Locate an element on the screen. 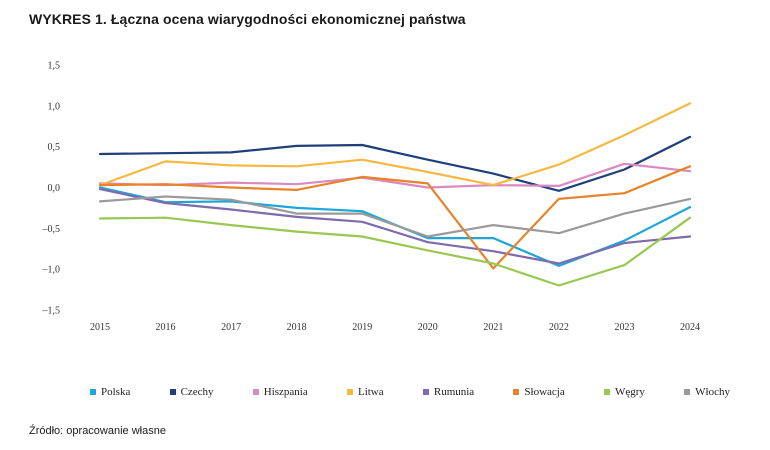  x-tick-label: 2018 is located at coordinates (297, 327).